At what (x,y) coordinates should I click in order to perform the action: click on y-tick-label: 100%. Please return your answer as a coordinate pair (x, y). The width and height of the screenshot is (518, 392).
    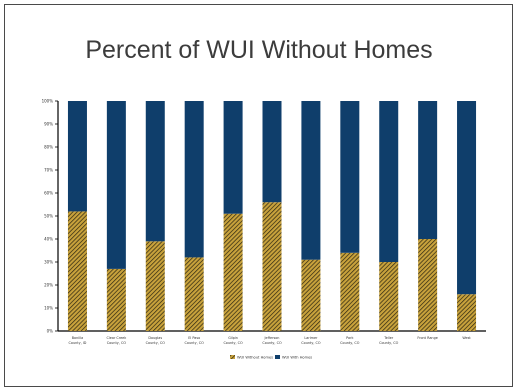
    Looking at the image, I should click on (48, 101).